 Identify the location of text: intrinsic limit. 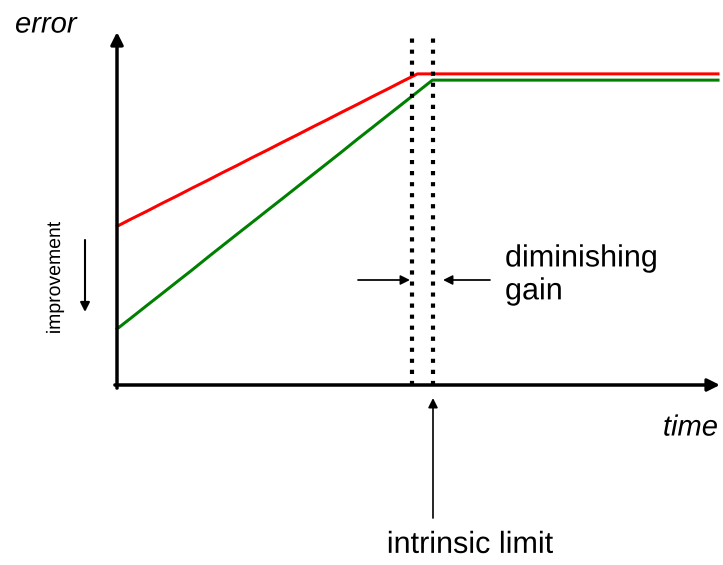
(470, 542).